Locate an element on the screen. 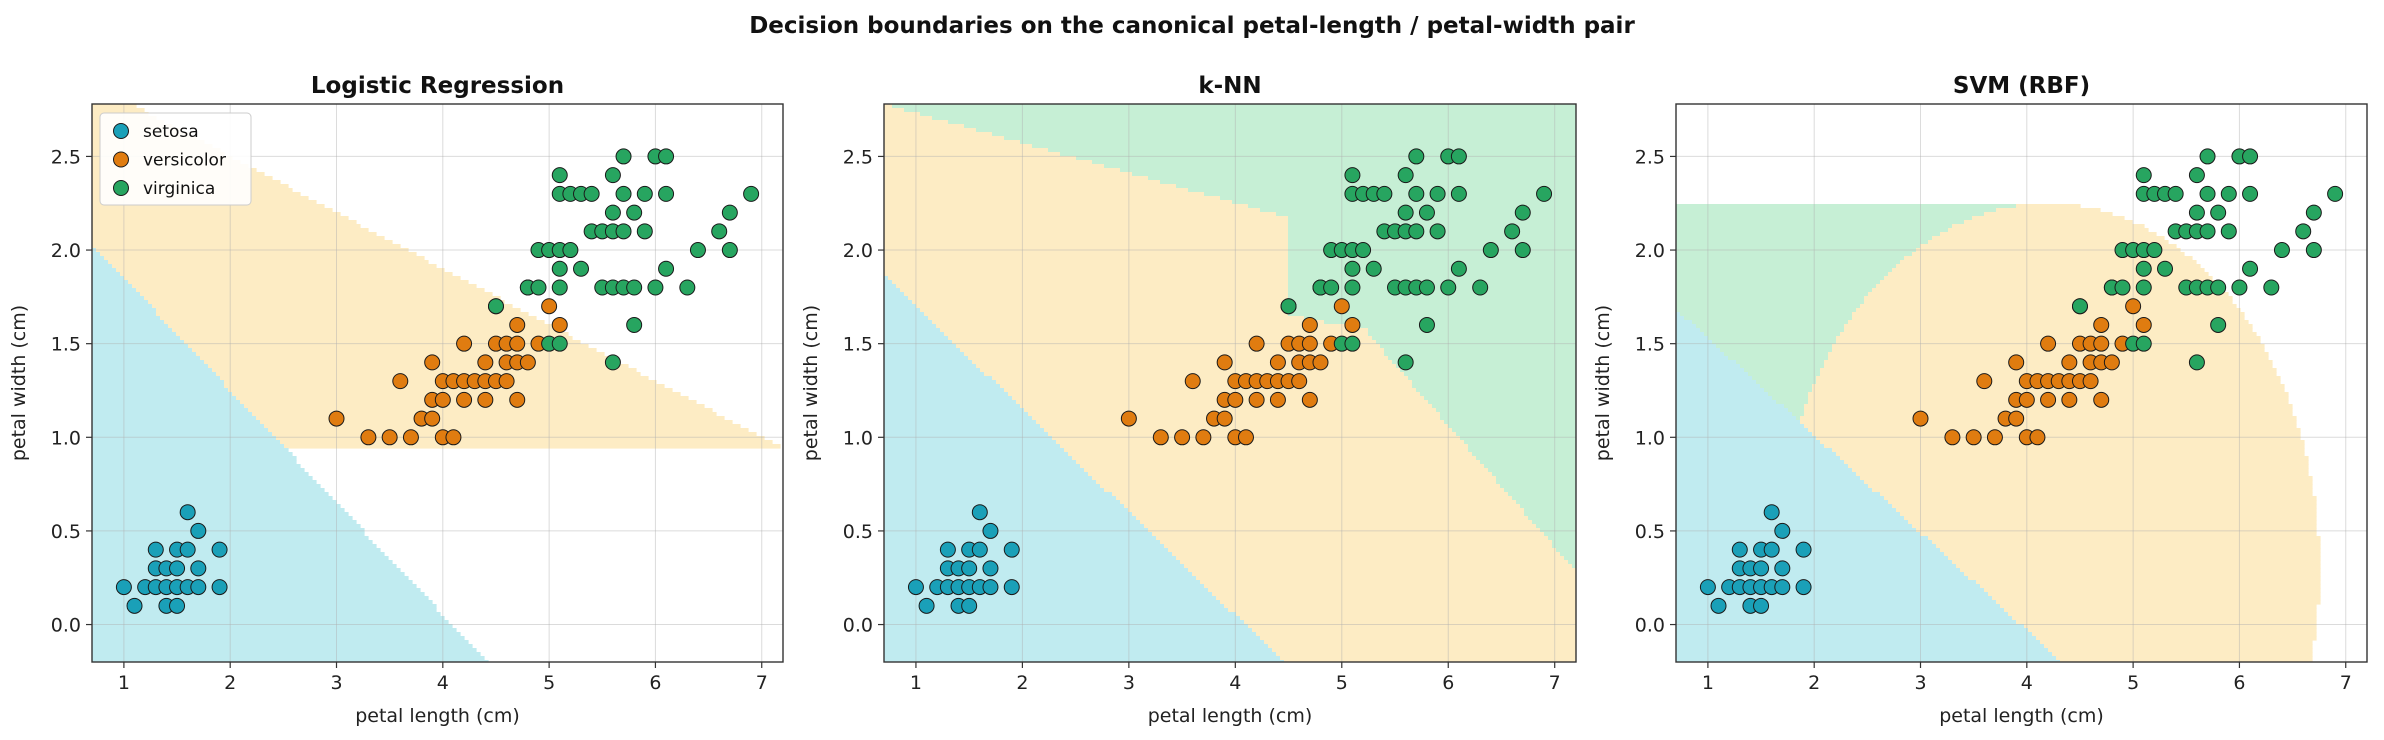 This screenshot has height=740, width=2384. y-tick-label: 2.5 is located at coordinates (66, 157).